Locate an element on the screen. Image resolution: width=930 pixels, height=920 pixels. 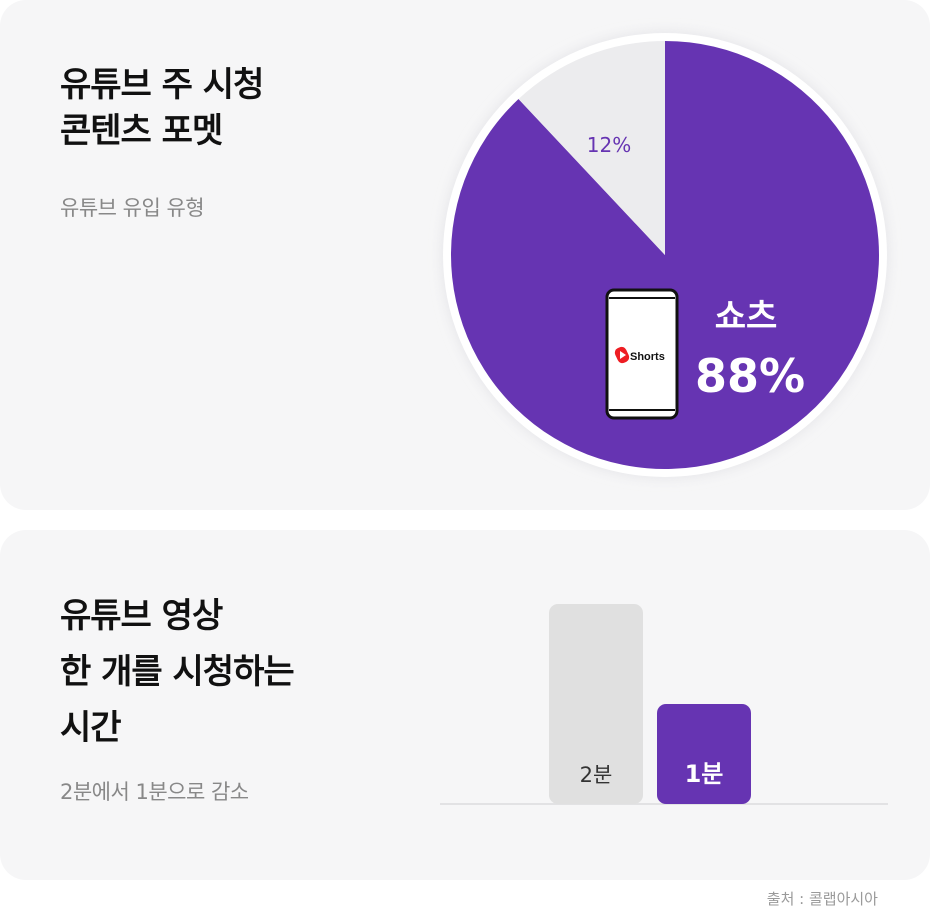
title-line-2: 한 개를 시청하는 is located at coordinates (177, 672).